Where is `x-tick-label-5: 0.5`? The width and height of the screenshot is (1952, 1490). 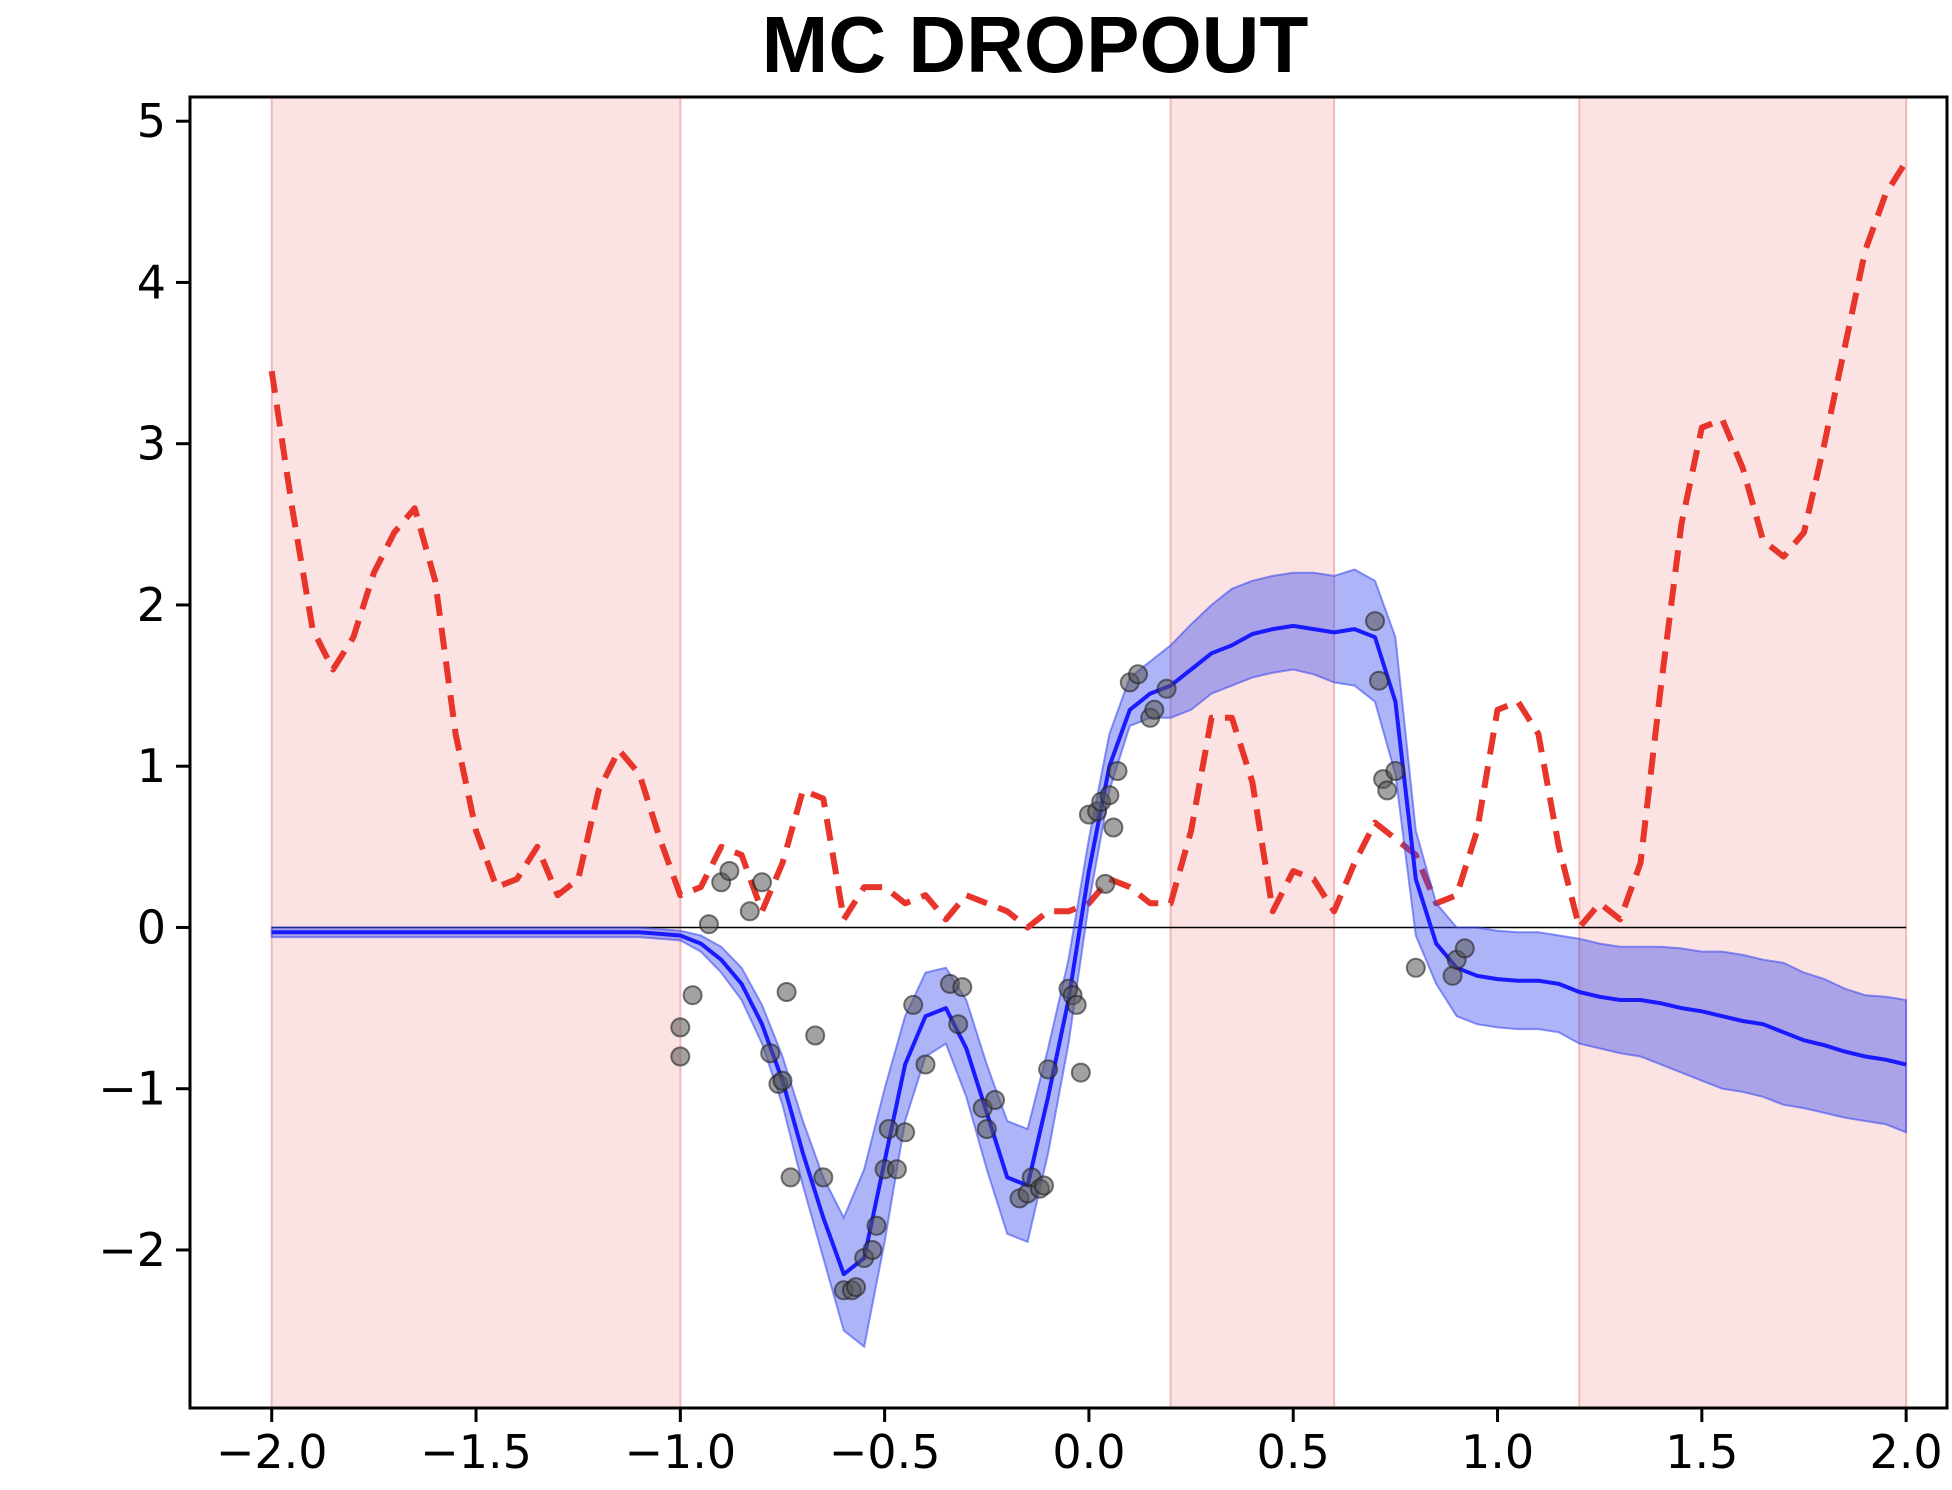 x-tick-label-5: 0.5 is located at coordinates (1293, 1452).